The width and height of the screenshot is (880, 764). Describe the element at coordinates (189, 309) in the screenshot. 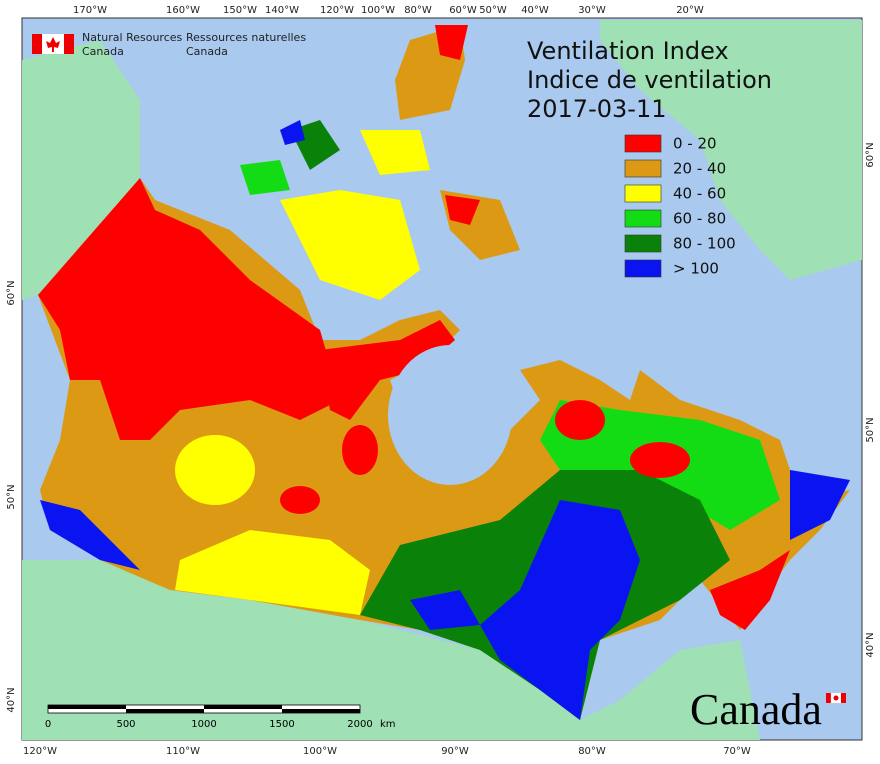

I see `red-zone-northwest` at that location.